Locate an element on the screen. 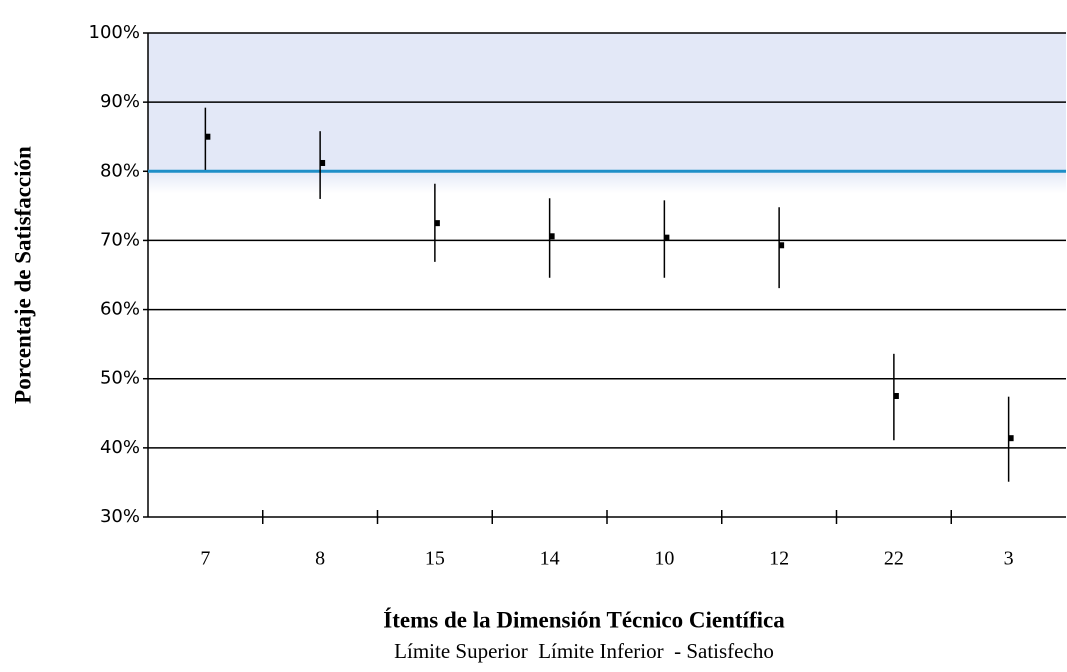 The image size is (1067, 672). legend-entry: Satisfecho is located at coordinates (729, 651).